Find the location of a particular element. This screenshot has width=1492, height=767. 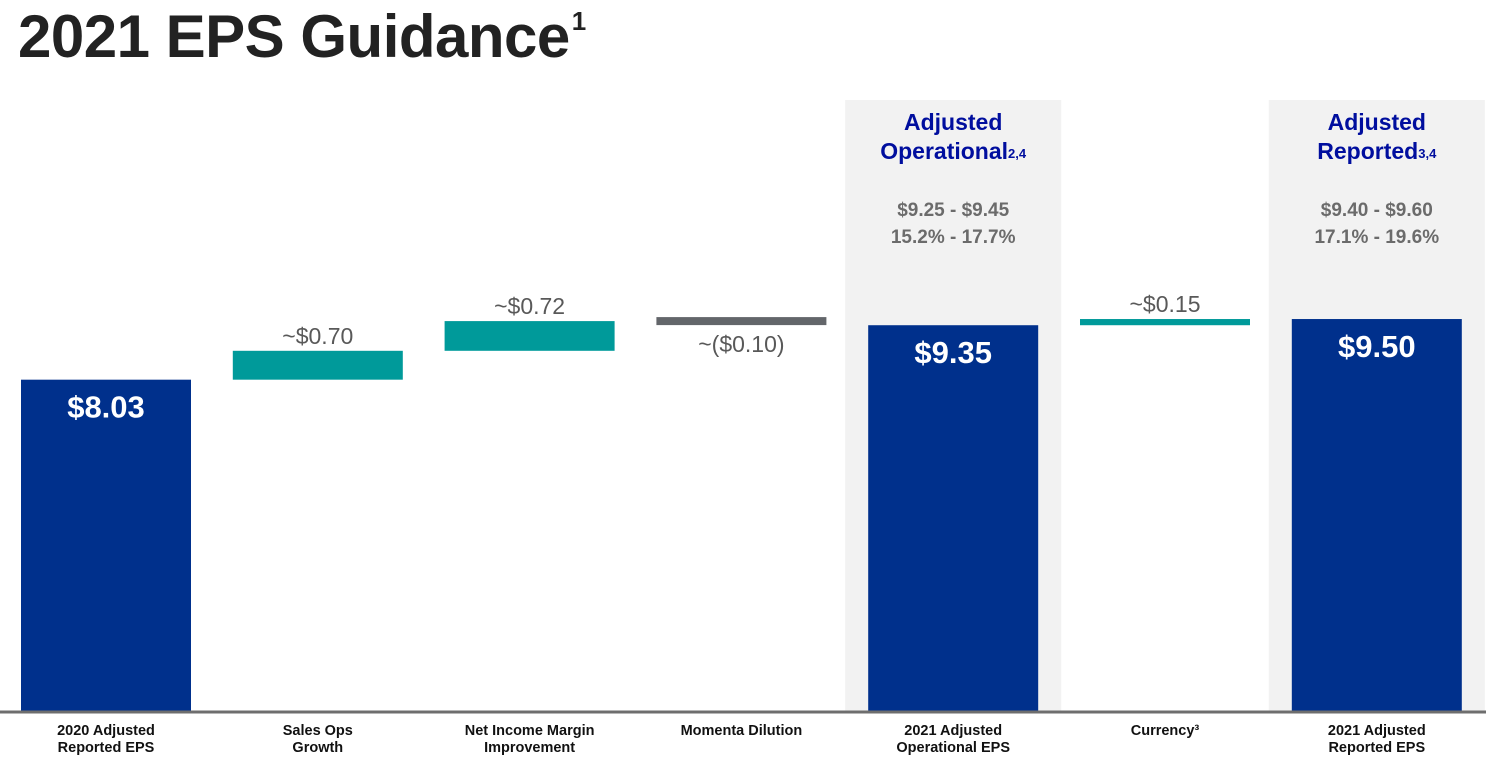

category-label-3: Net Income Margin Improvement is located at coordinates (530, 739).